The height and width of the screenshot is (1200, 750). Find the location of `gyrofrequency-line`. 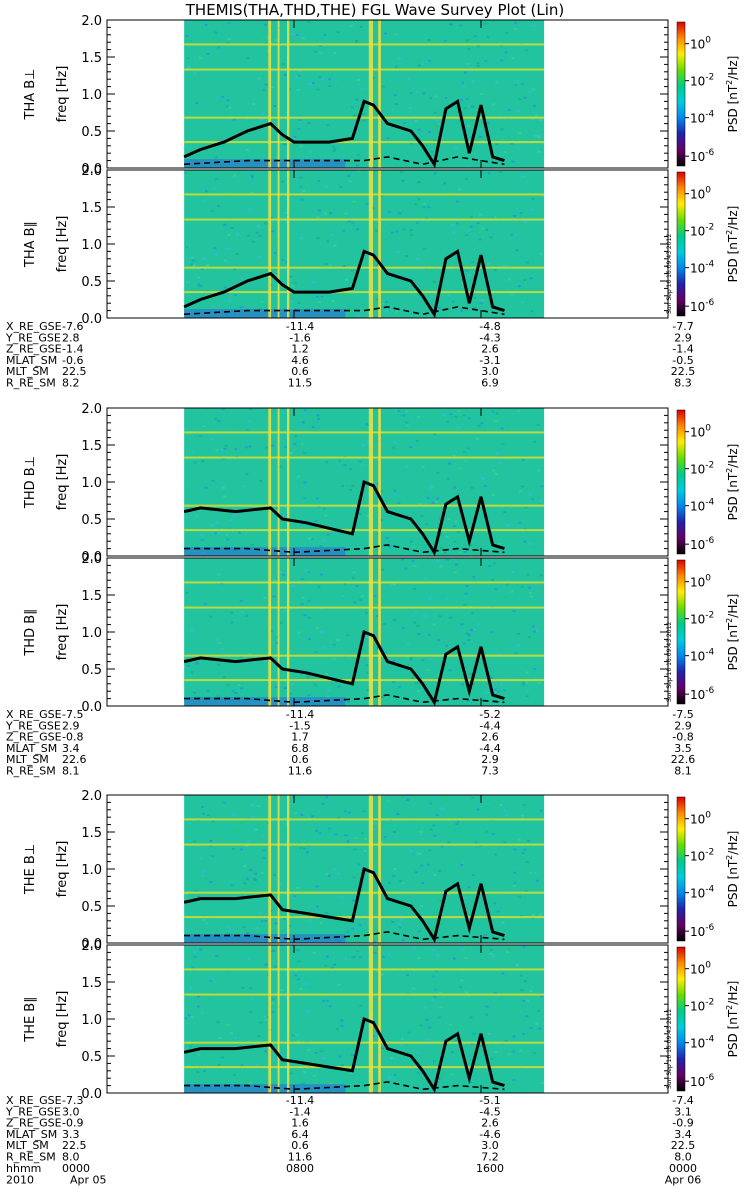

gyrofrequency-line is located at coordinates (344, 668).